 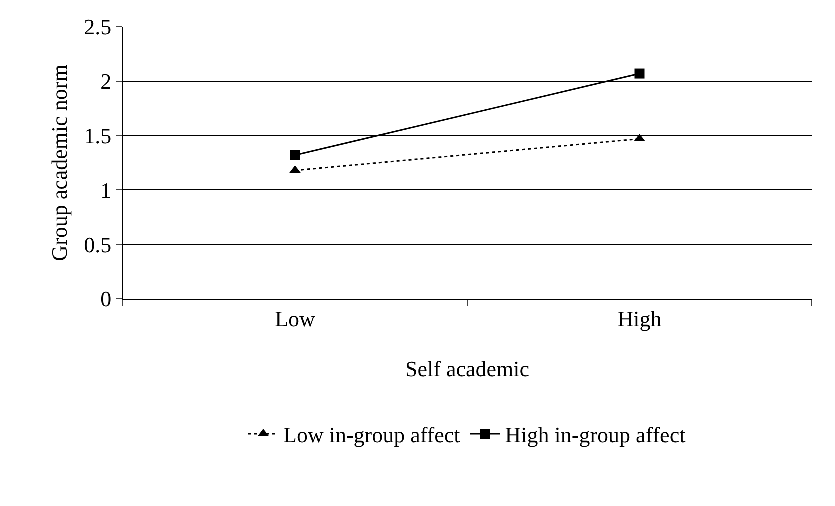 I want to click on y-tick-label: 0, so click(x=106, y=299).